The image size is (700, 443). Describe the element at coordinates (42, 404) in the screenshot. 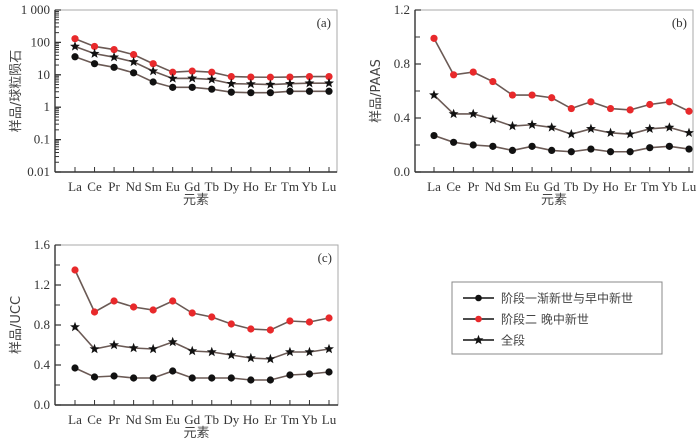

I see `y-tick-label: 0.0` at that location.